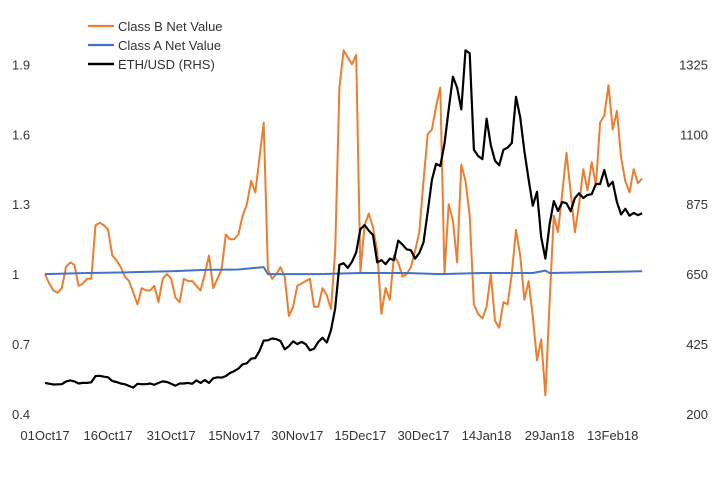  Describe the element at coordinates (21, 204) in the screenshot. I see `left-tick-label: 1.3` at that location.